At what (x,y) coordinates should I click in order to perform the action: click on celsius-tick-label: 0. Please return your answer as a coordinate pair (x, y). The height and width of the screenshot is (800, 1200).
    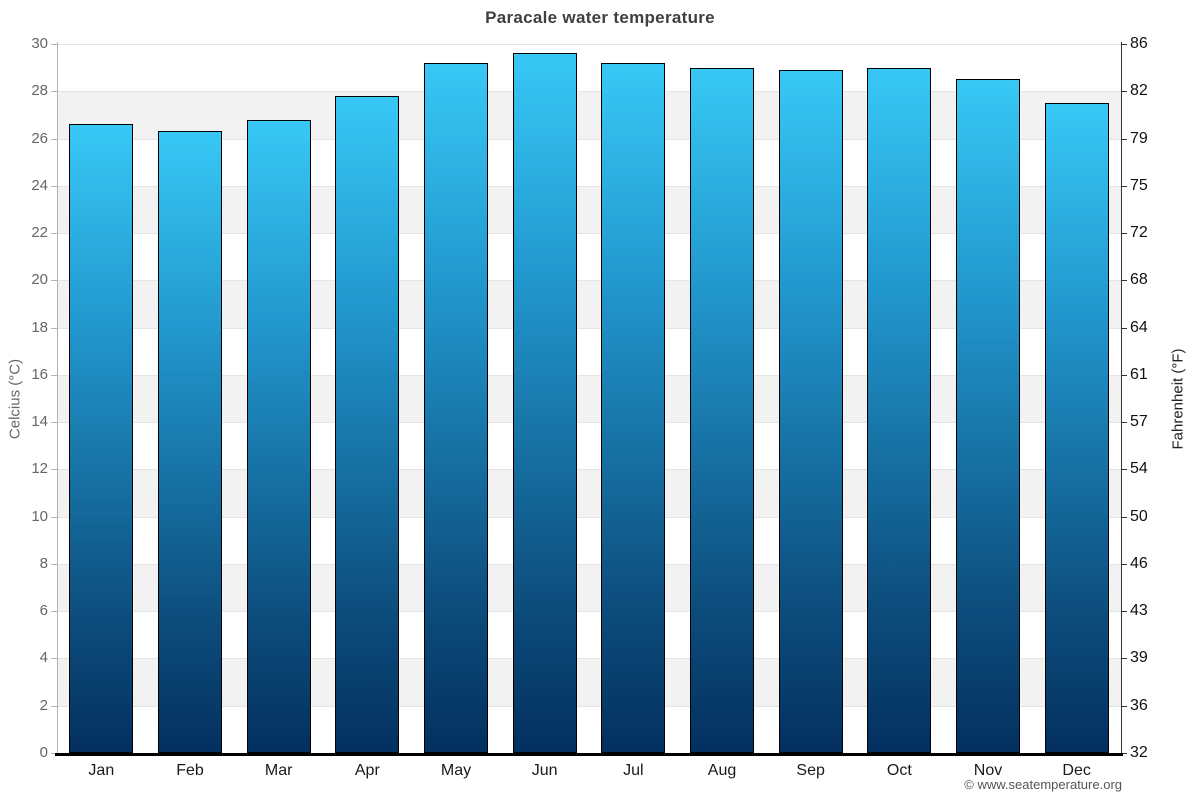
    Looking at the image, I should click on (43, 752).